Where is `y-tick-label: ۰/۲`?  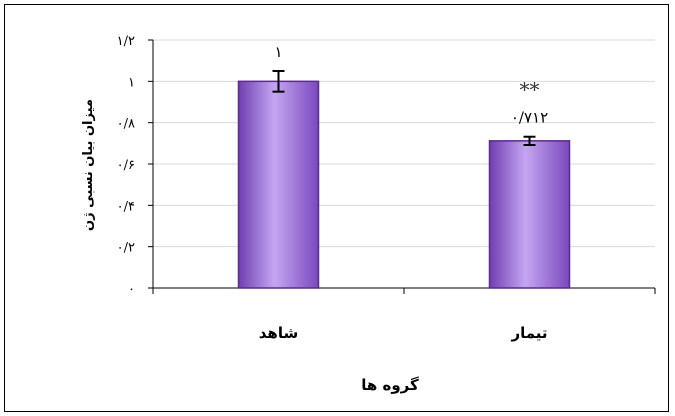
y-tick-label: ۰/۲ is located at coordinates (126, 248).